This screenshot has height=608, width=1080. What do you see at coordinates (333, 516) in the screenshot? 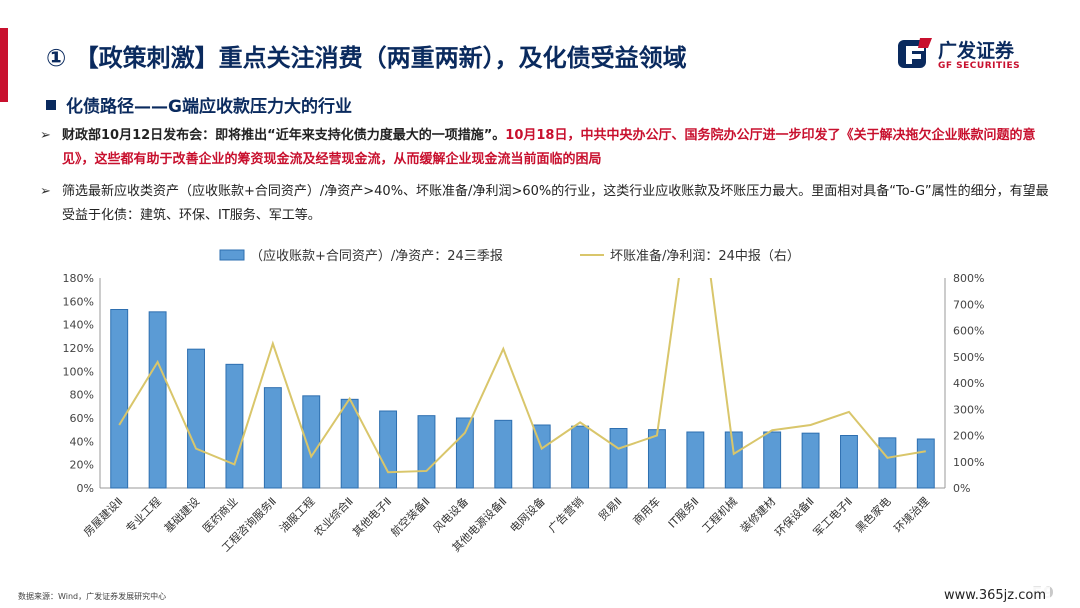
I see `x-tick-label: 农业综合Ⅱ` at bounding box center [333, 516].